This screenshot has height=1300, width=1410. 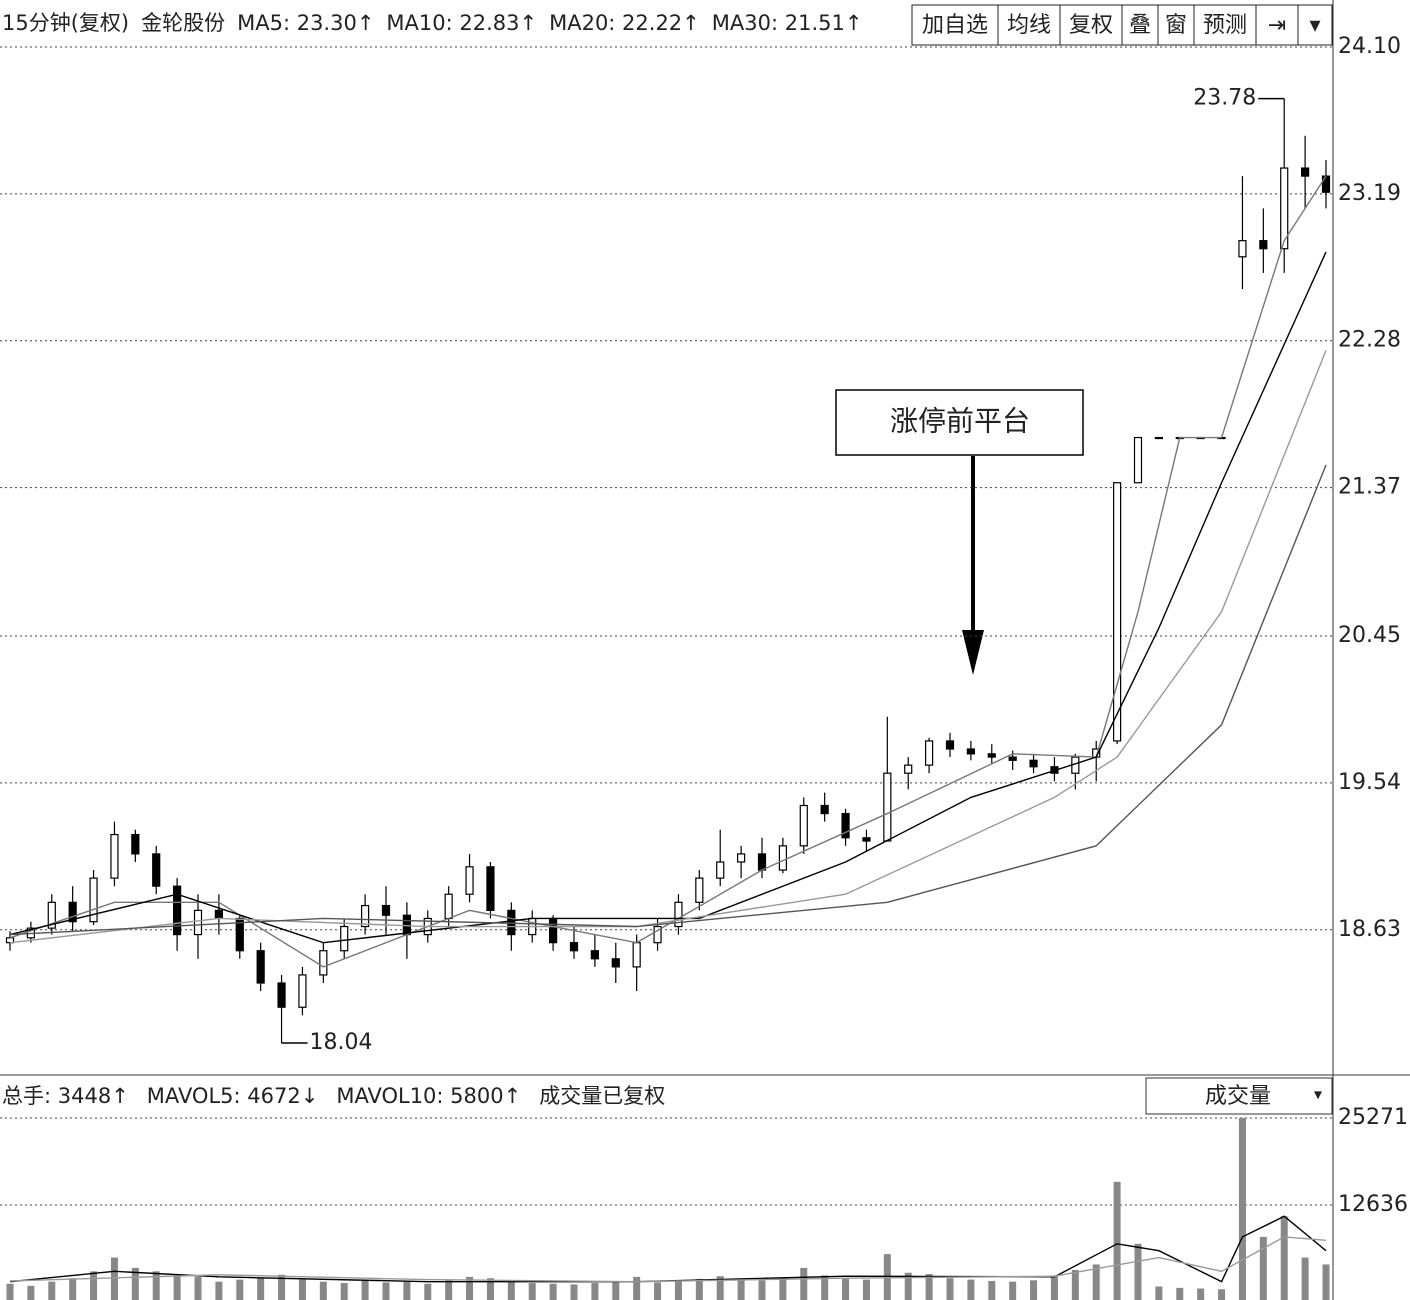 What do you see at coordinates (973, 652) in the screenshot?
I see `annotation-arrowhead` at bounding box center [973, 652].